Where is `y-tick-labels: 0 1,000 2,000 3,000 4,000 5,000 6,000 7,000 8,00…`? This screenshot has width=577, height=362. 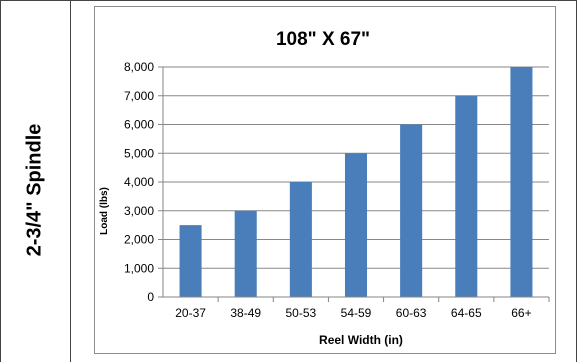
y-tick-labels: 0 1,000 2,000 3,000 4,000 5,000 6,000 7,000 8,00… is located at coordinates (139, 182).